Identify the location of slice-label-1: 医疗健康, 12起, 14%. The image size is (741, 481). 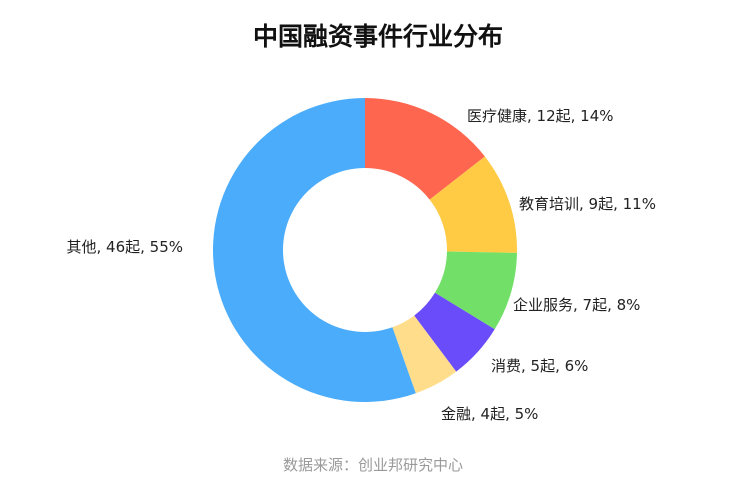
(540, 116).